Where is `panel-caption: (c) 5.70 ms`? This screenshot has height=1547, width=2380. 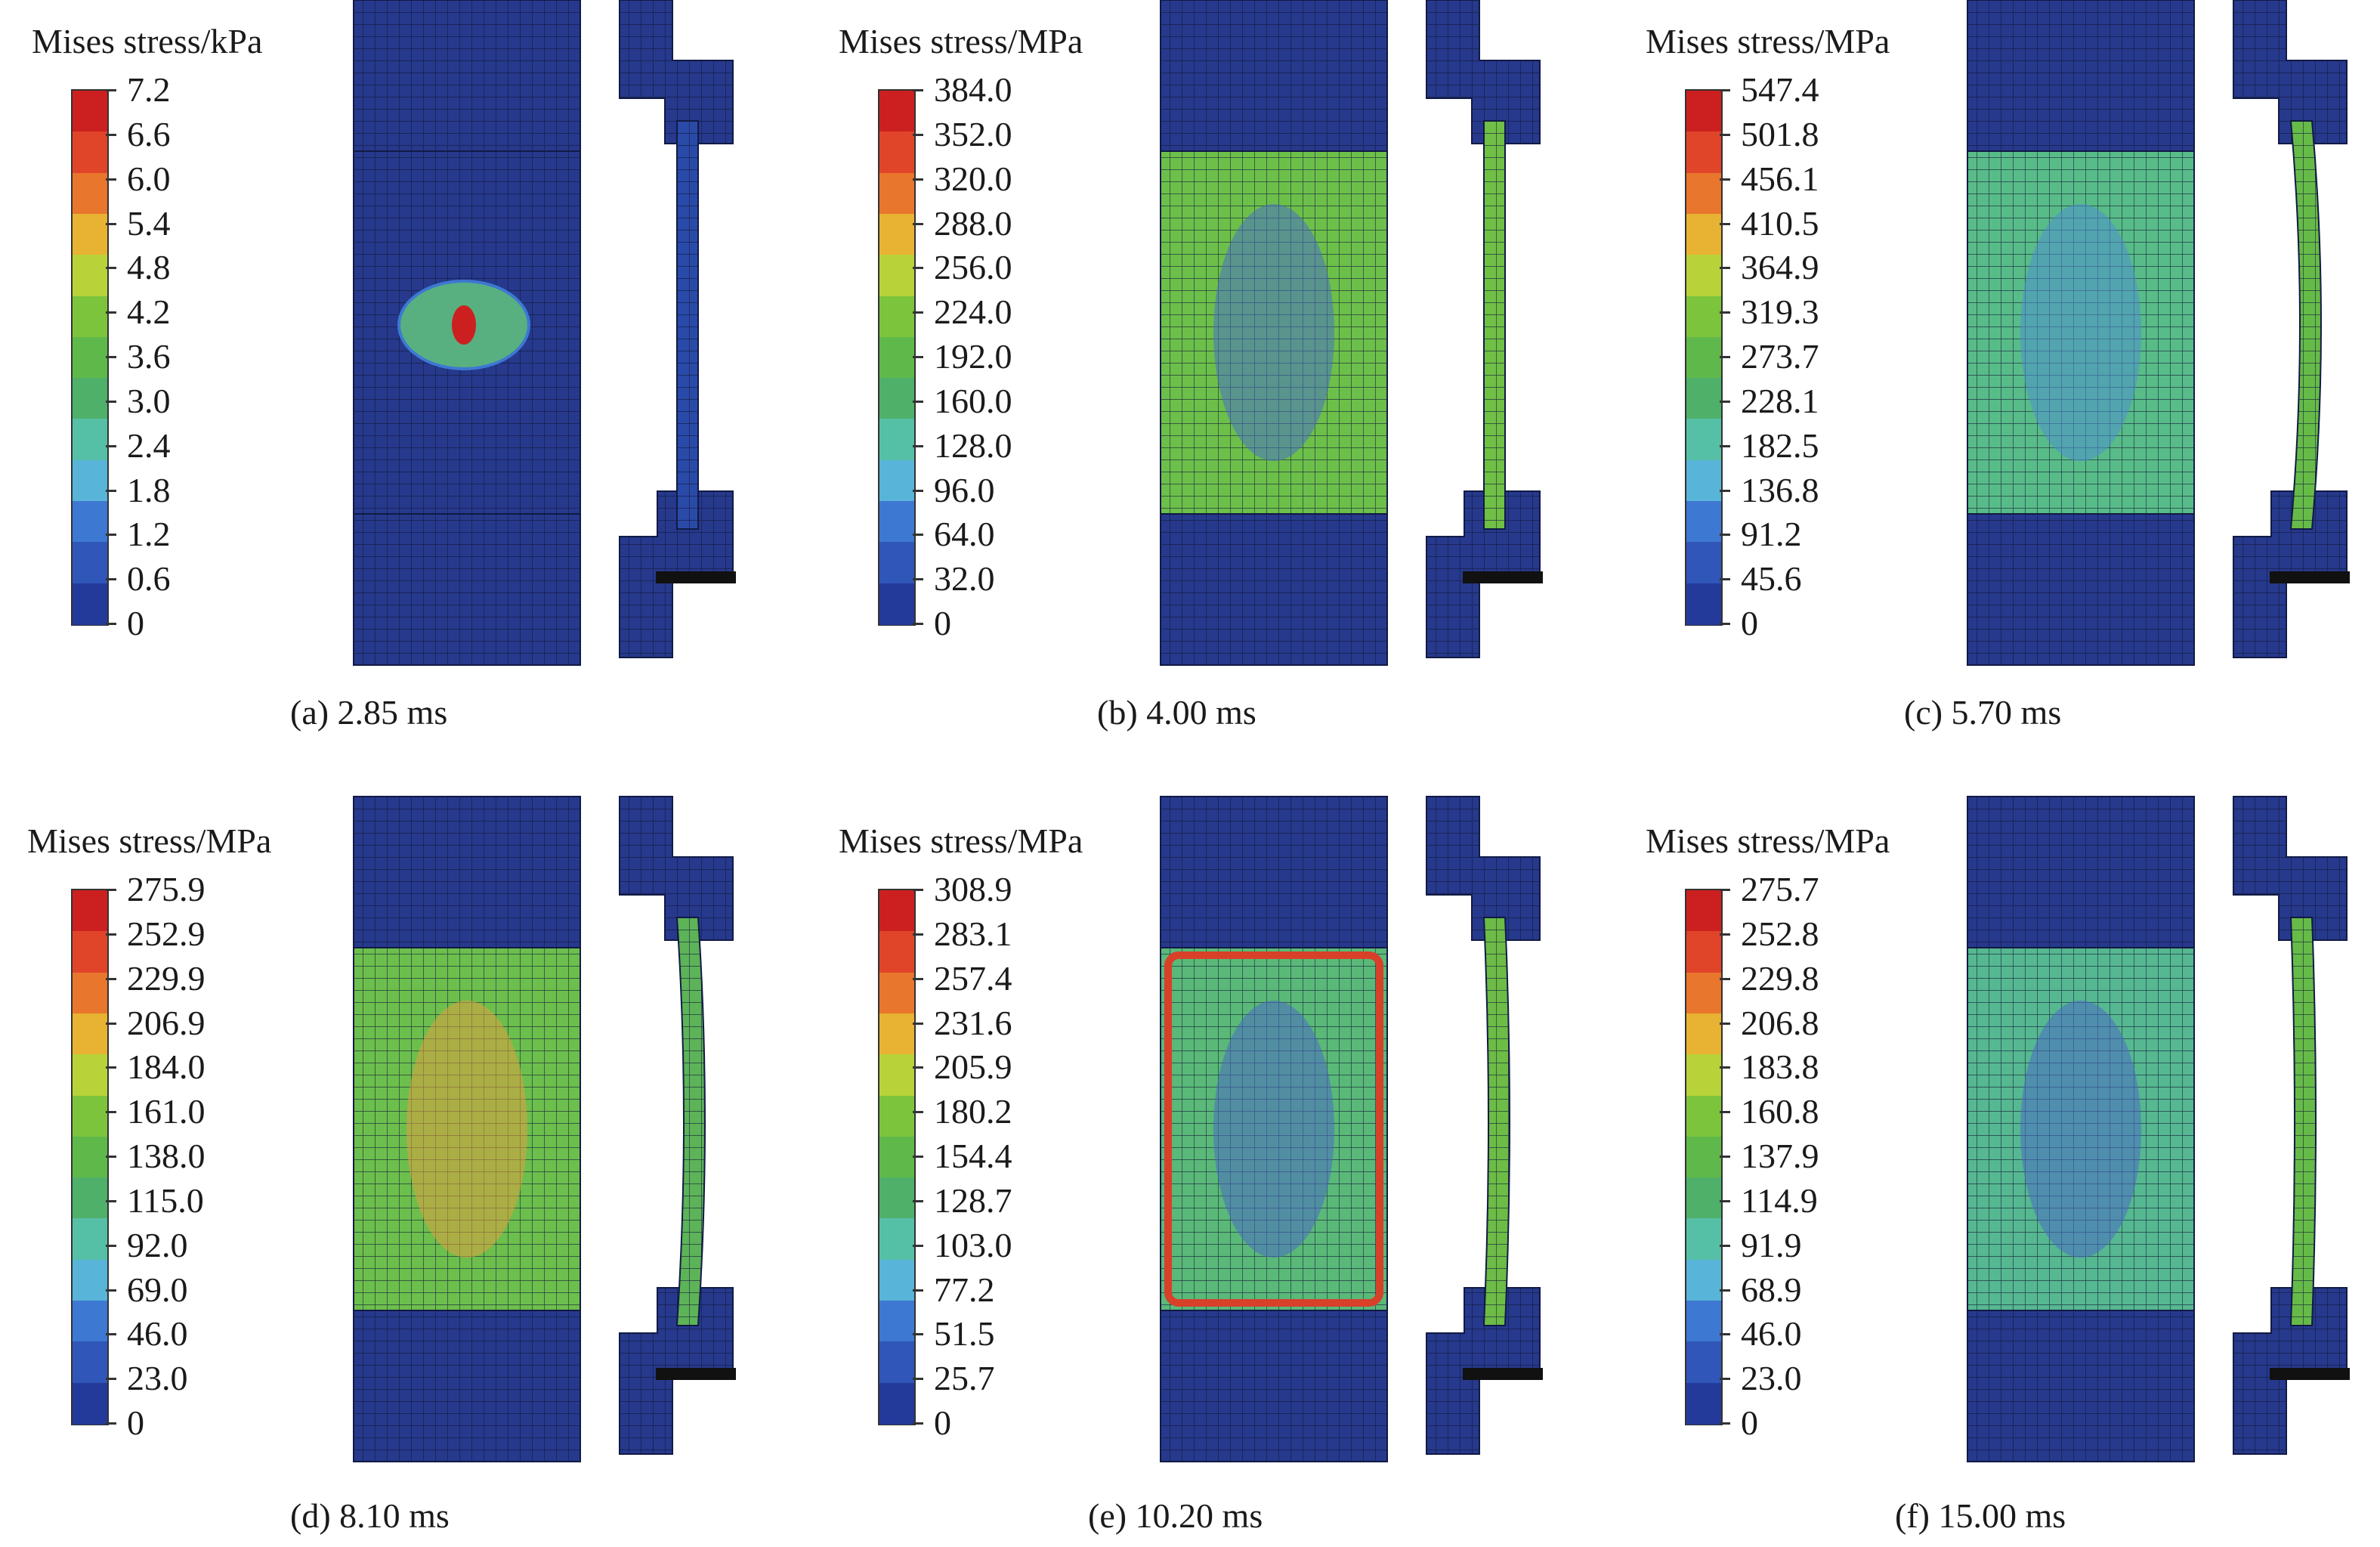
panel-caption: (c) 5.70 ms is located at coordinates (1983, 712).